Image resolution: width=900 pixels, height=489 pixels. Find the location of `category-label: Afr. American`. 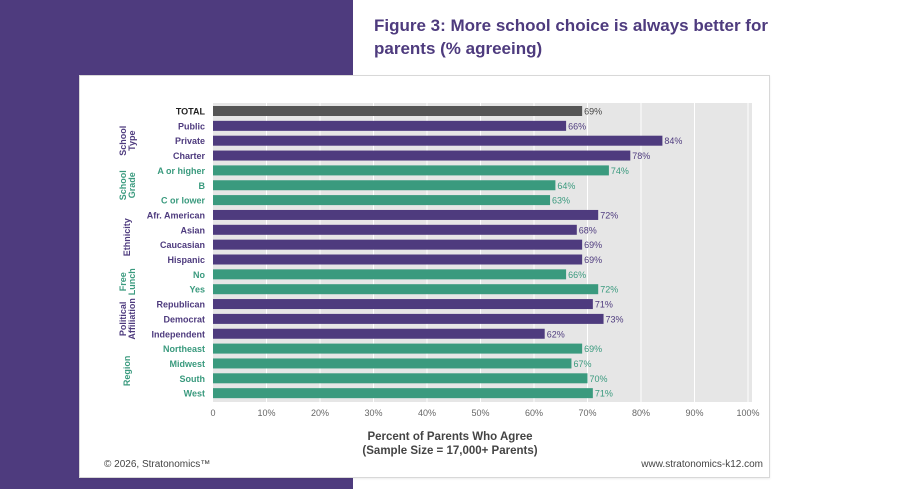

category-label: Afr. American is located at coordinates (176, 215).